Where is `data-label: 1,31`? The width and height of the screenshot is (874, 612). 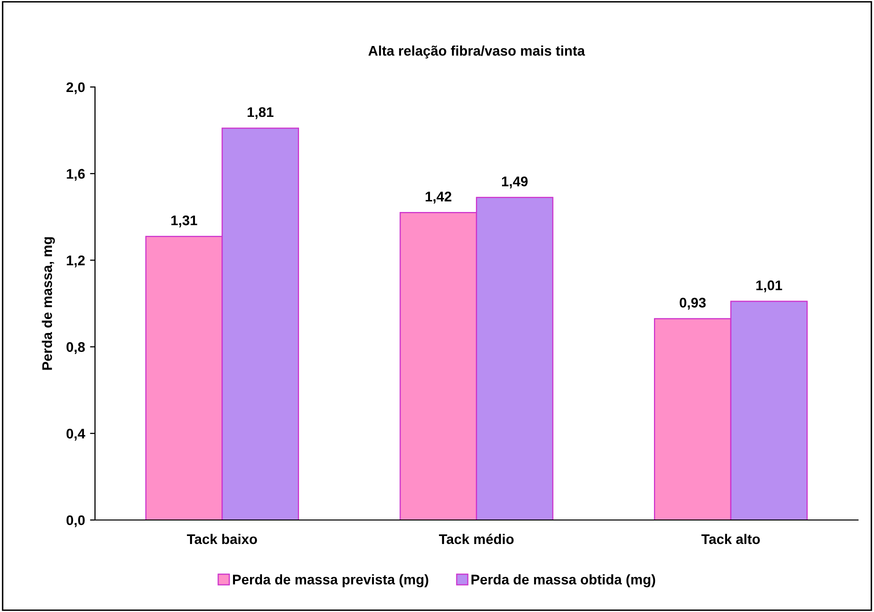 data-label: 1,31 is located at coordinates (184, 221).